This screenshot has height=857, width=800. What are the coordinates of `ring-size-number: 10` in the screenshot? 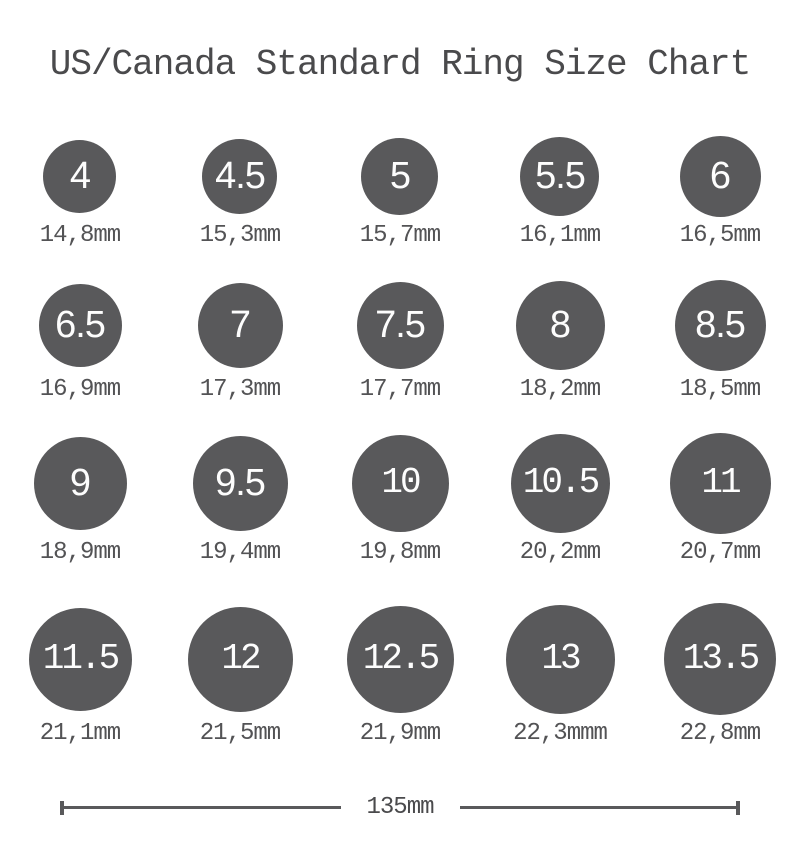 It's located at (401, 482).